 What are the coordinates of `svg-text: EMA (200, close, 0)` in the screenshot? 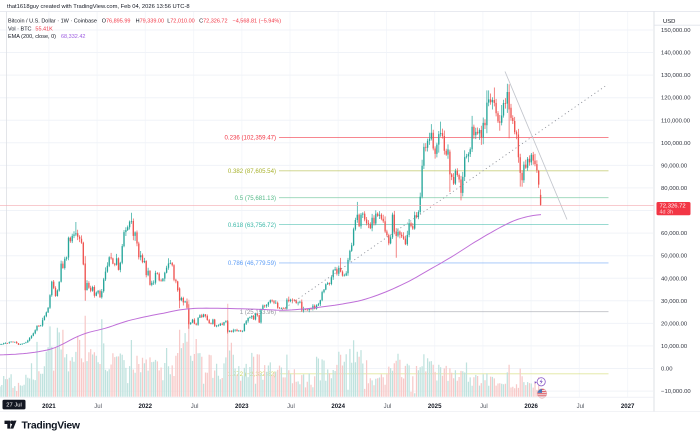 It's located at (32, 37).